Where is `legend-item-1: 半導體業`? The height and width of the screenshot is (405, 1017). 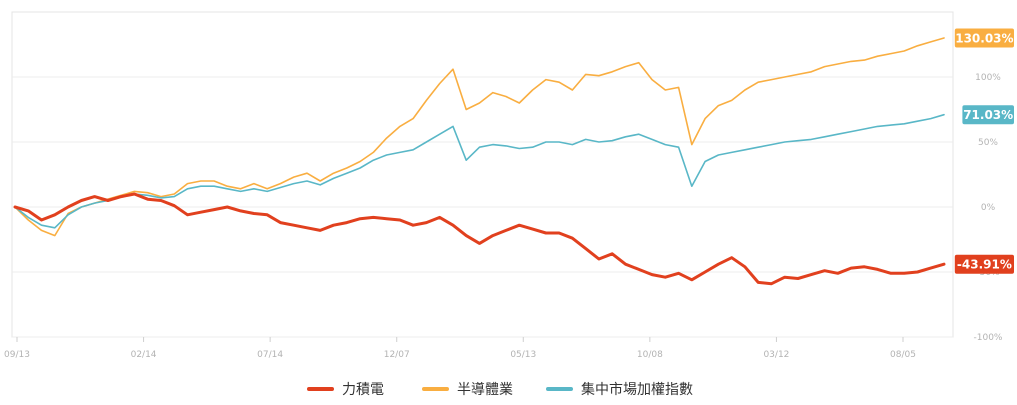 legend-item-1: 半導體業 is located at coordinates (467, 390).